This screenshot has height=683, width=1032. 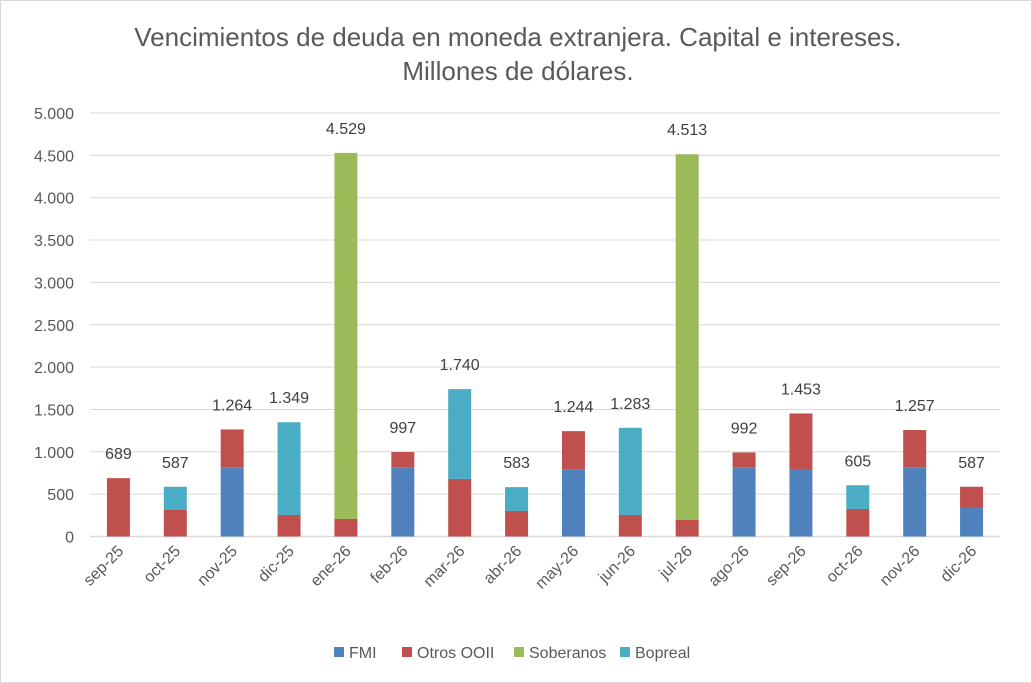 I want to click on x-tick-label: nov-26, so click(x=900, y=566).